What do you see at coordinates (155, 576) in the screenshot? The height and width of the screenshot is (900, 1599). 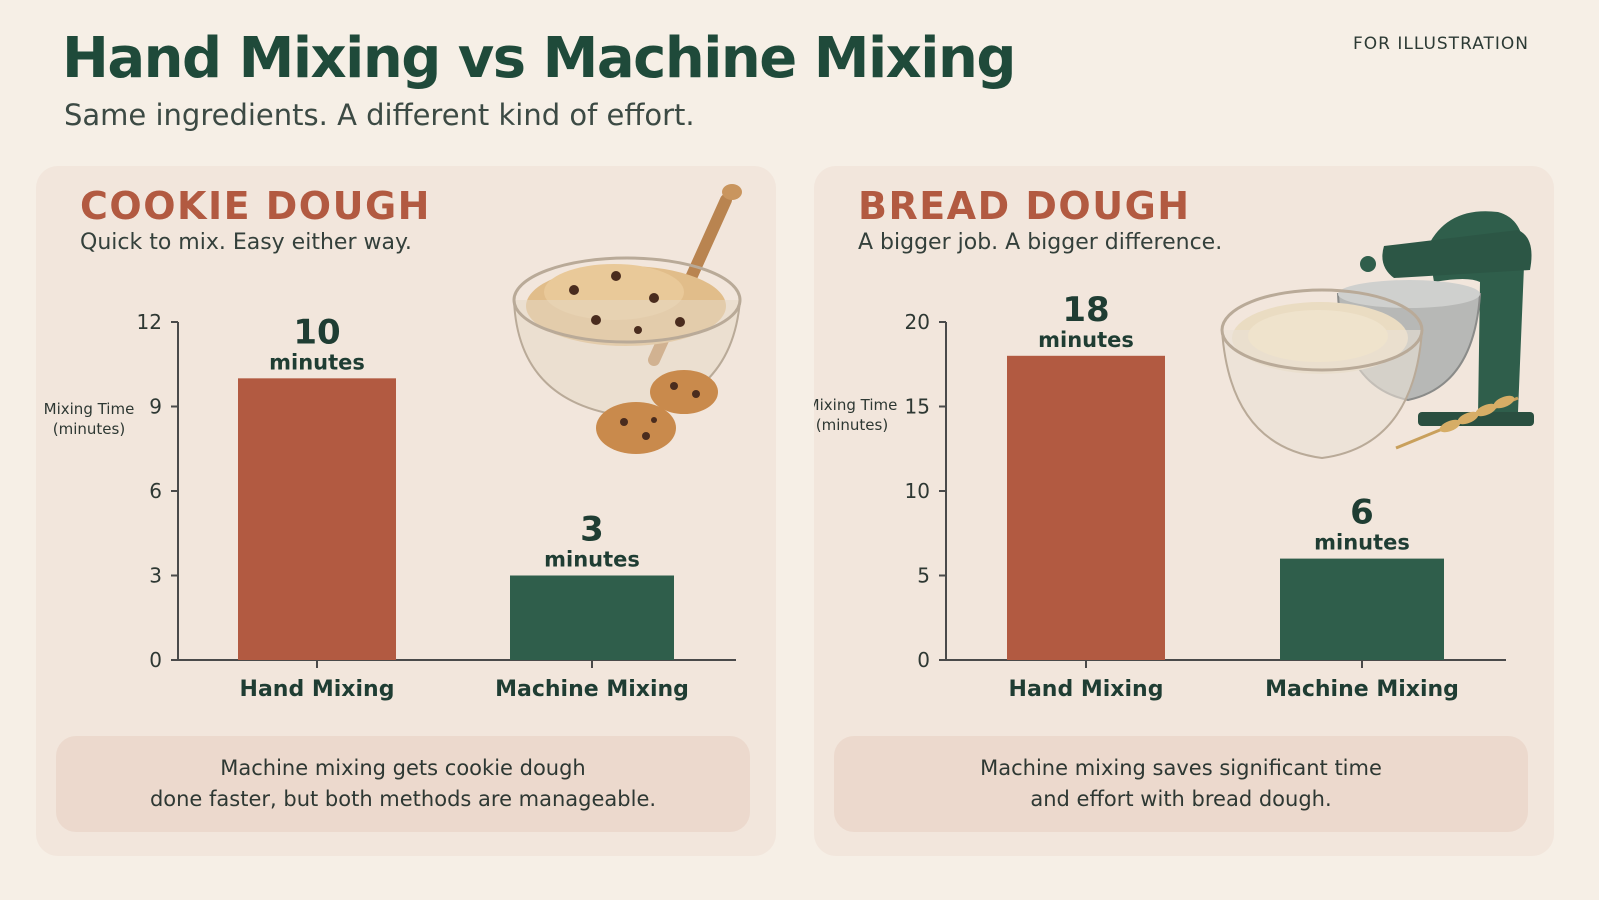 I see `y-tick-label: 3` at bounding box center [155, 576].